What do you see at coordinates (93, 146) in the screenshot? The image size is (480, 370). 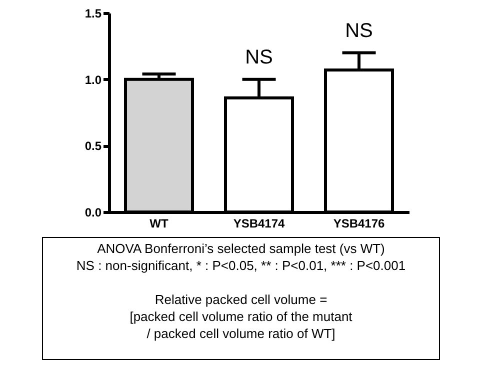 I see `y-tick-label: 0.5` at bounding box center [93, 146].